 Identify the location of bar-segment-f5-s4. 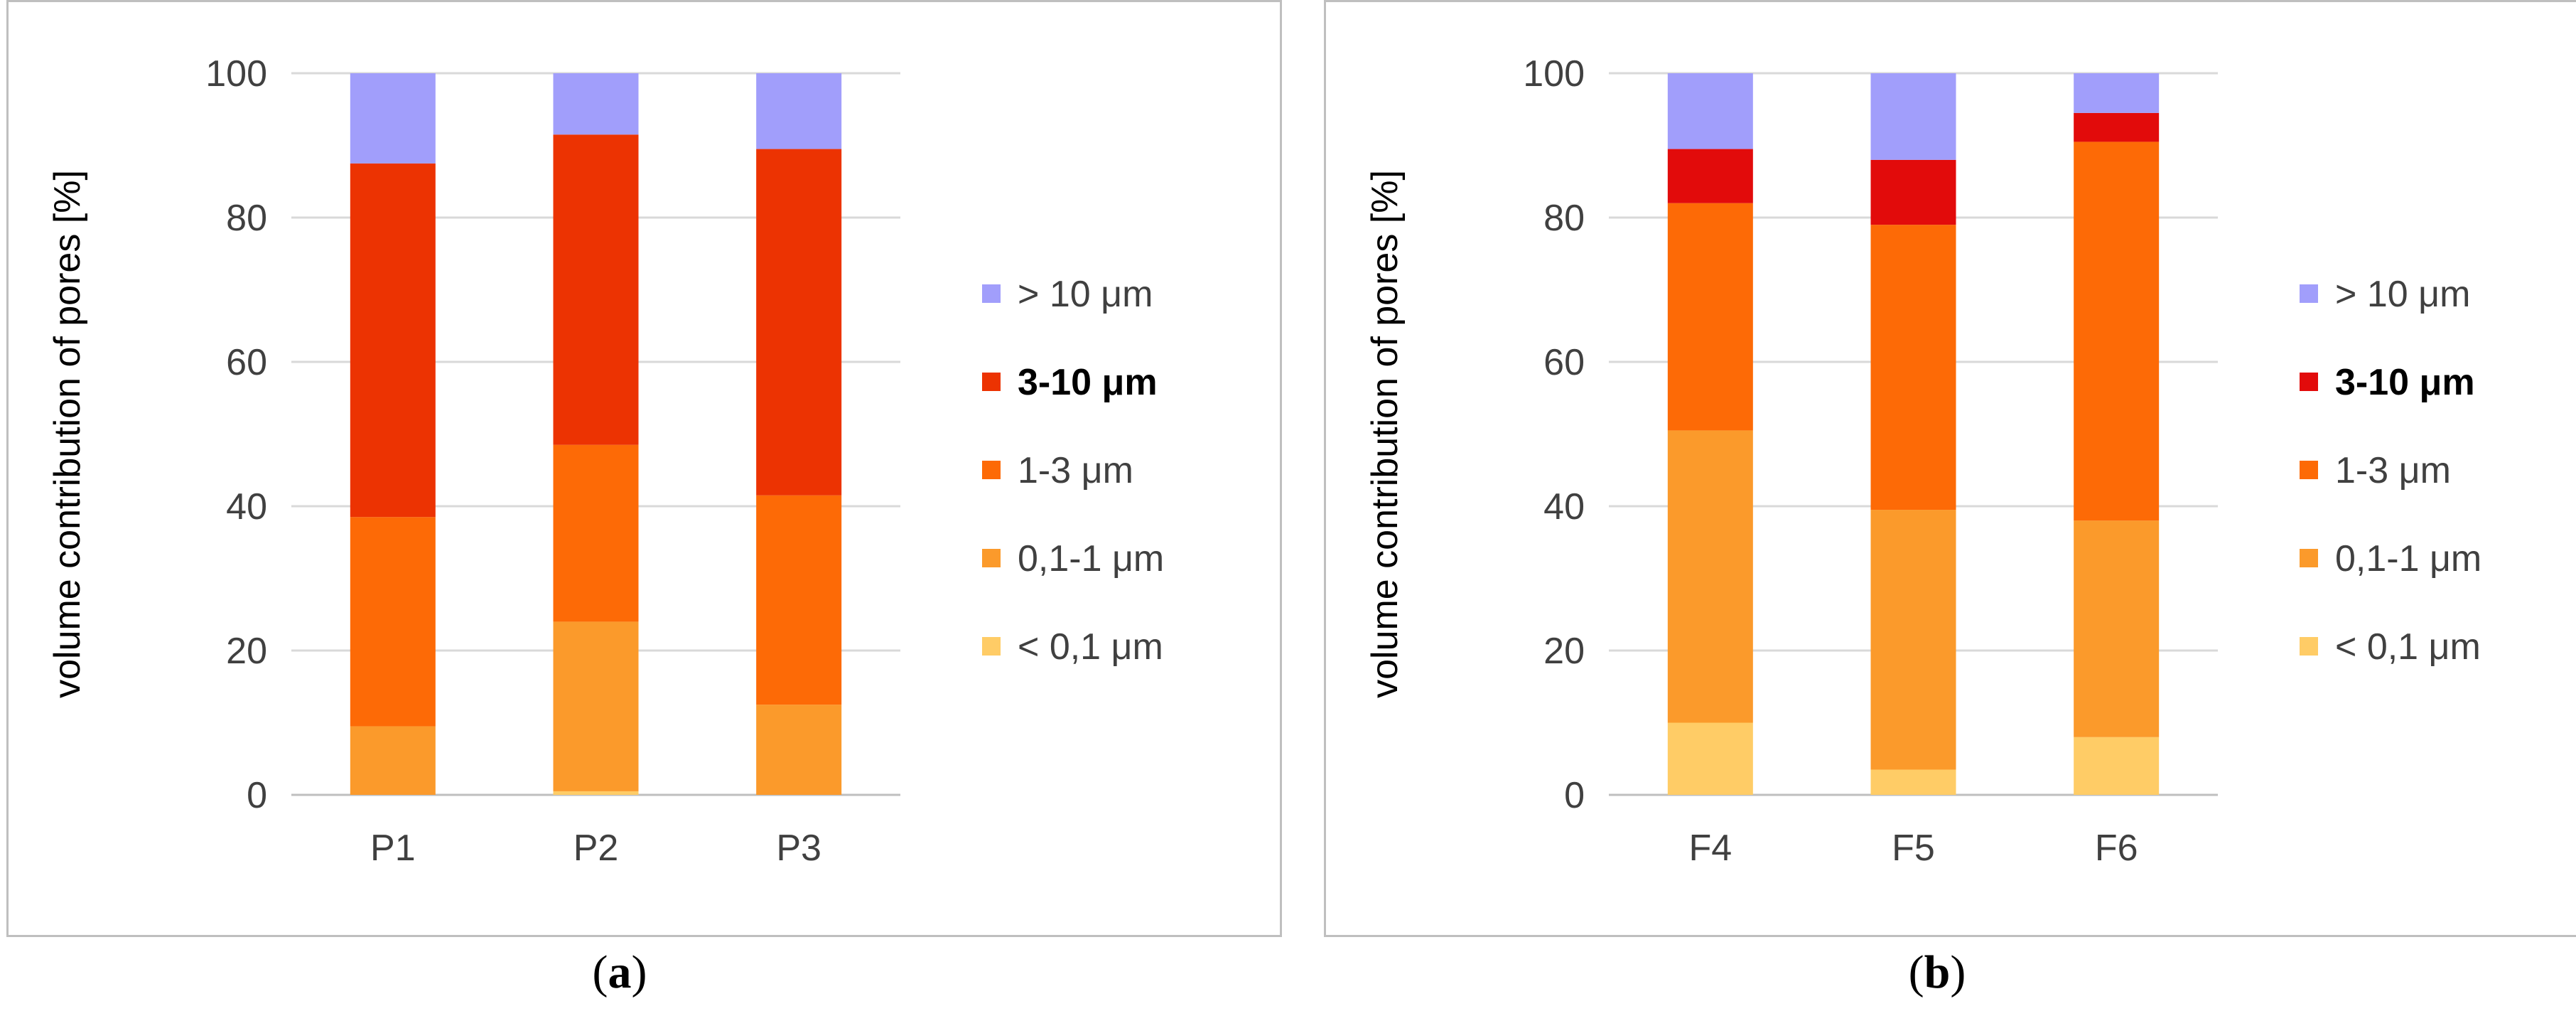
(1913, 116).